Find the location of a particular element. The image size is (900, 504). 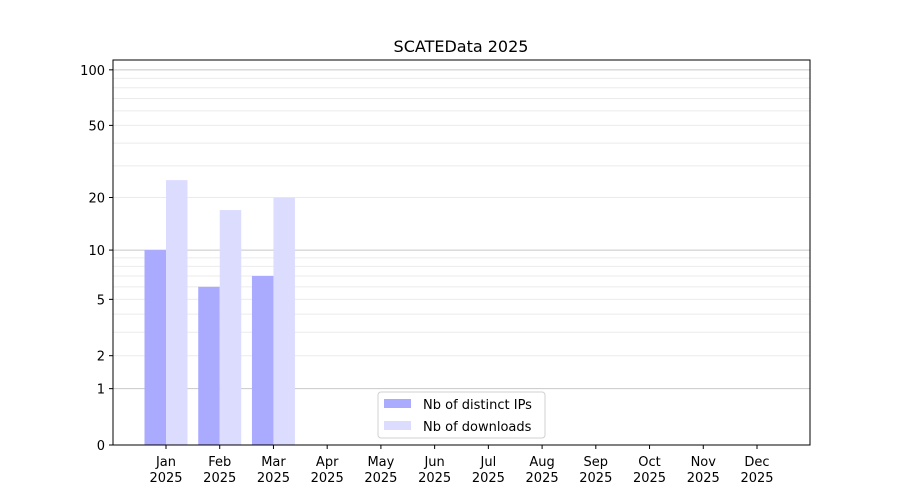

y-tick-label: 100 is located at coordinates (92, 71).